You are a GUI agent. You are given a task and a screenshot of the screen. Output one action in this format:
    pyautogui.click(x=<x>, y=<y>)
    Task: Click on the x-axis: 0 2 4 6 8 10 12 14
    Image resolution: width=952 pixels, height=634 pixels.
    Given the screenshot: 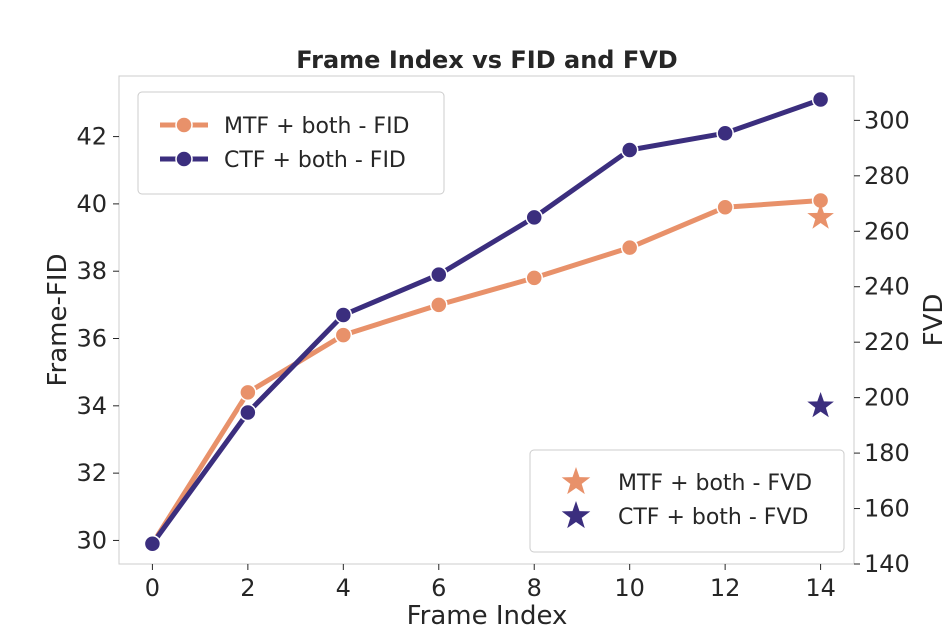 What is the action you would take?
    pyautogui.click(x=490, y=583)
    